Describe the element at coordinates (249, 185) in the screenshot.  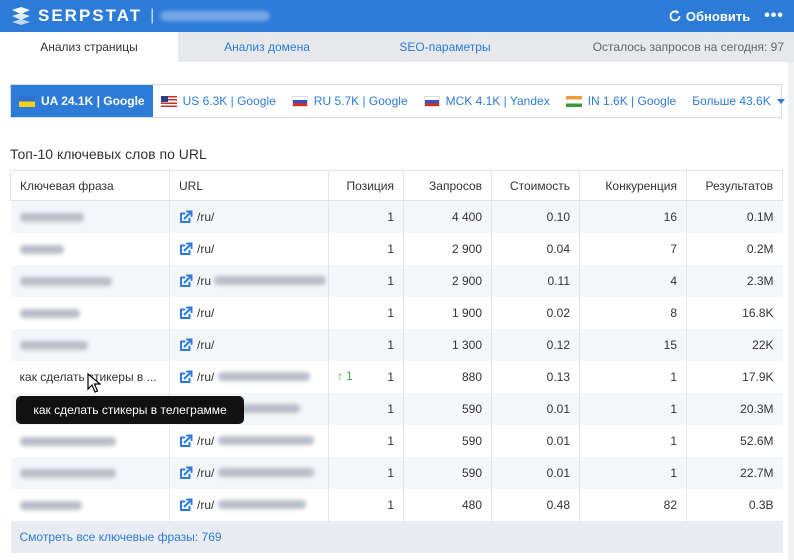
I see `col-url: URL` at that location.